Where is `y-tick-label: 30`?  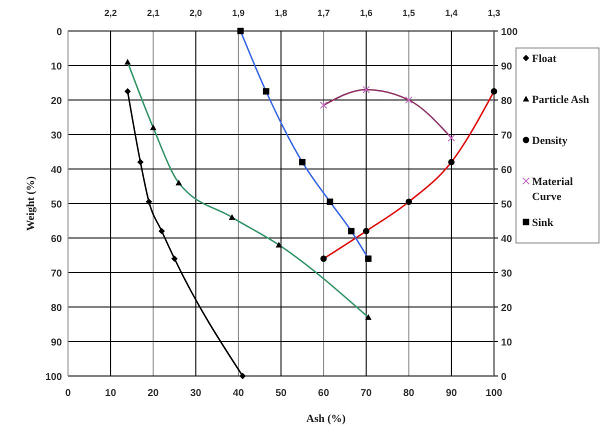
y-tick-label: 30 is located at coordinates (56, 136).